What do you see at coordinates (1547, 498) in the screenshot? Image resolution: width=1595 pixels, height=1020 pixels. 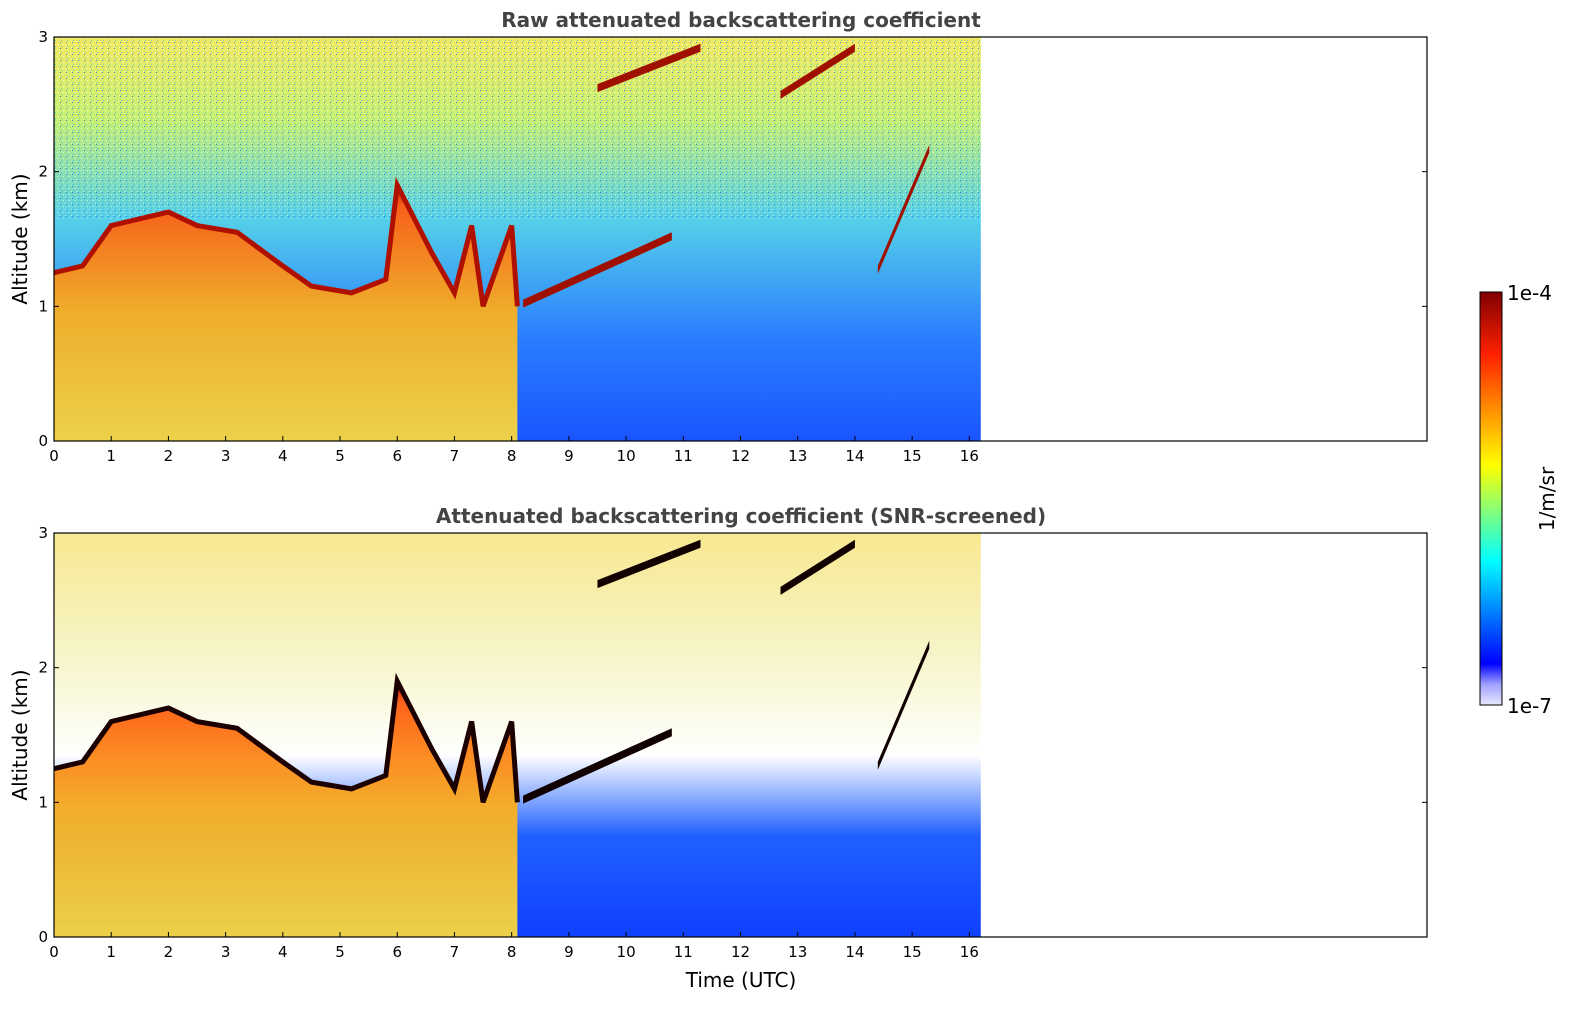 I see `colorbar-unit-label: 1/m/sr` at bounding box center [1547, 498].